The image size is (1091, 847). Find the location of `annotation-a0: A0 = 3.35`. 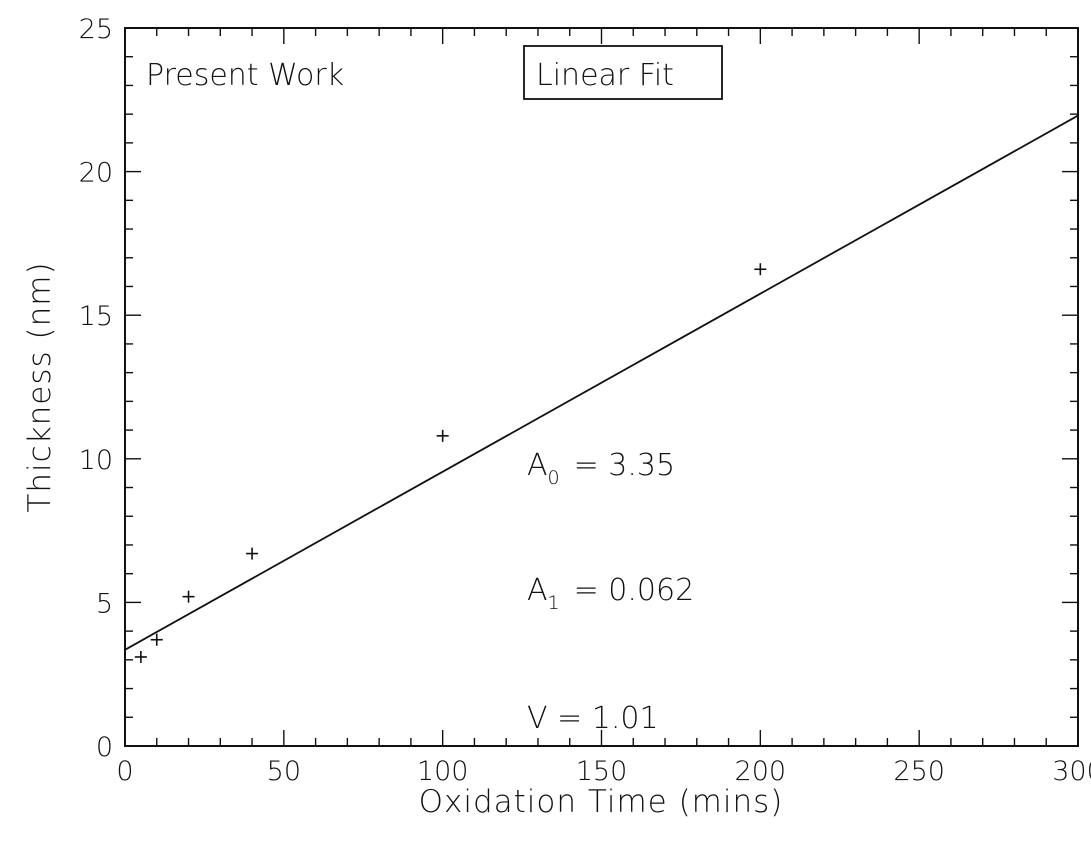

annotation-a0: A0 = 3.35 is located at coordinates (601, 468).